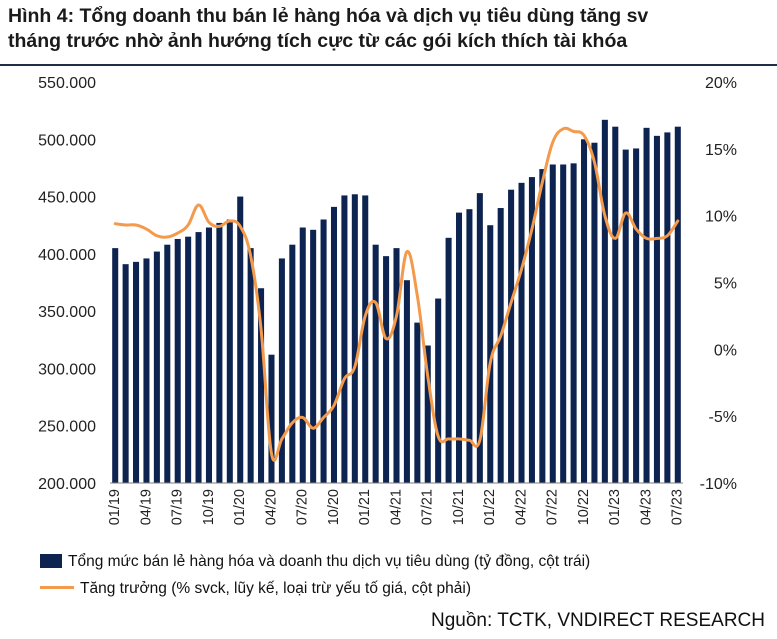  What do you see at coordinates (67, 83) in the screenshot?
I see `y-left-tick-label: 550.000` at bounding box center [67, 83].